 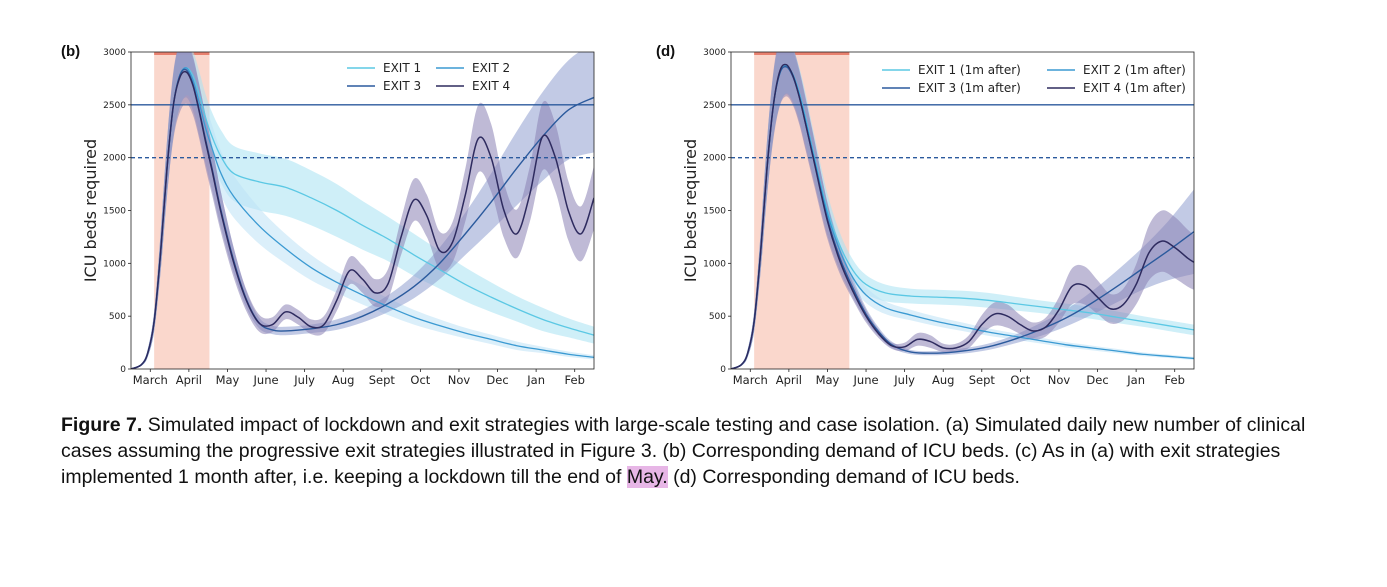 What do you see at coordinates (491, 86) in the screenshot?
I see `legend-label-4: EXIT 4` at bounding box center [491, 86].